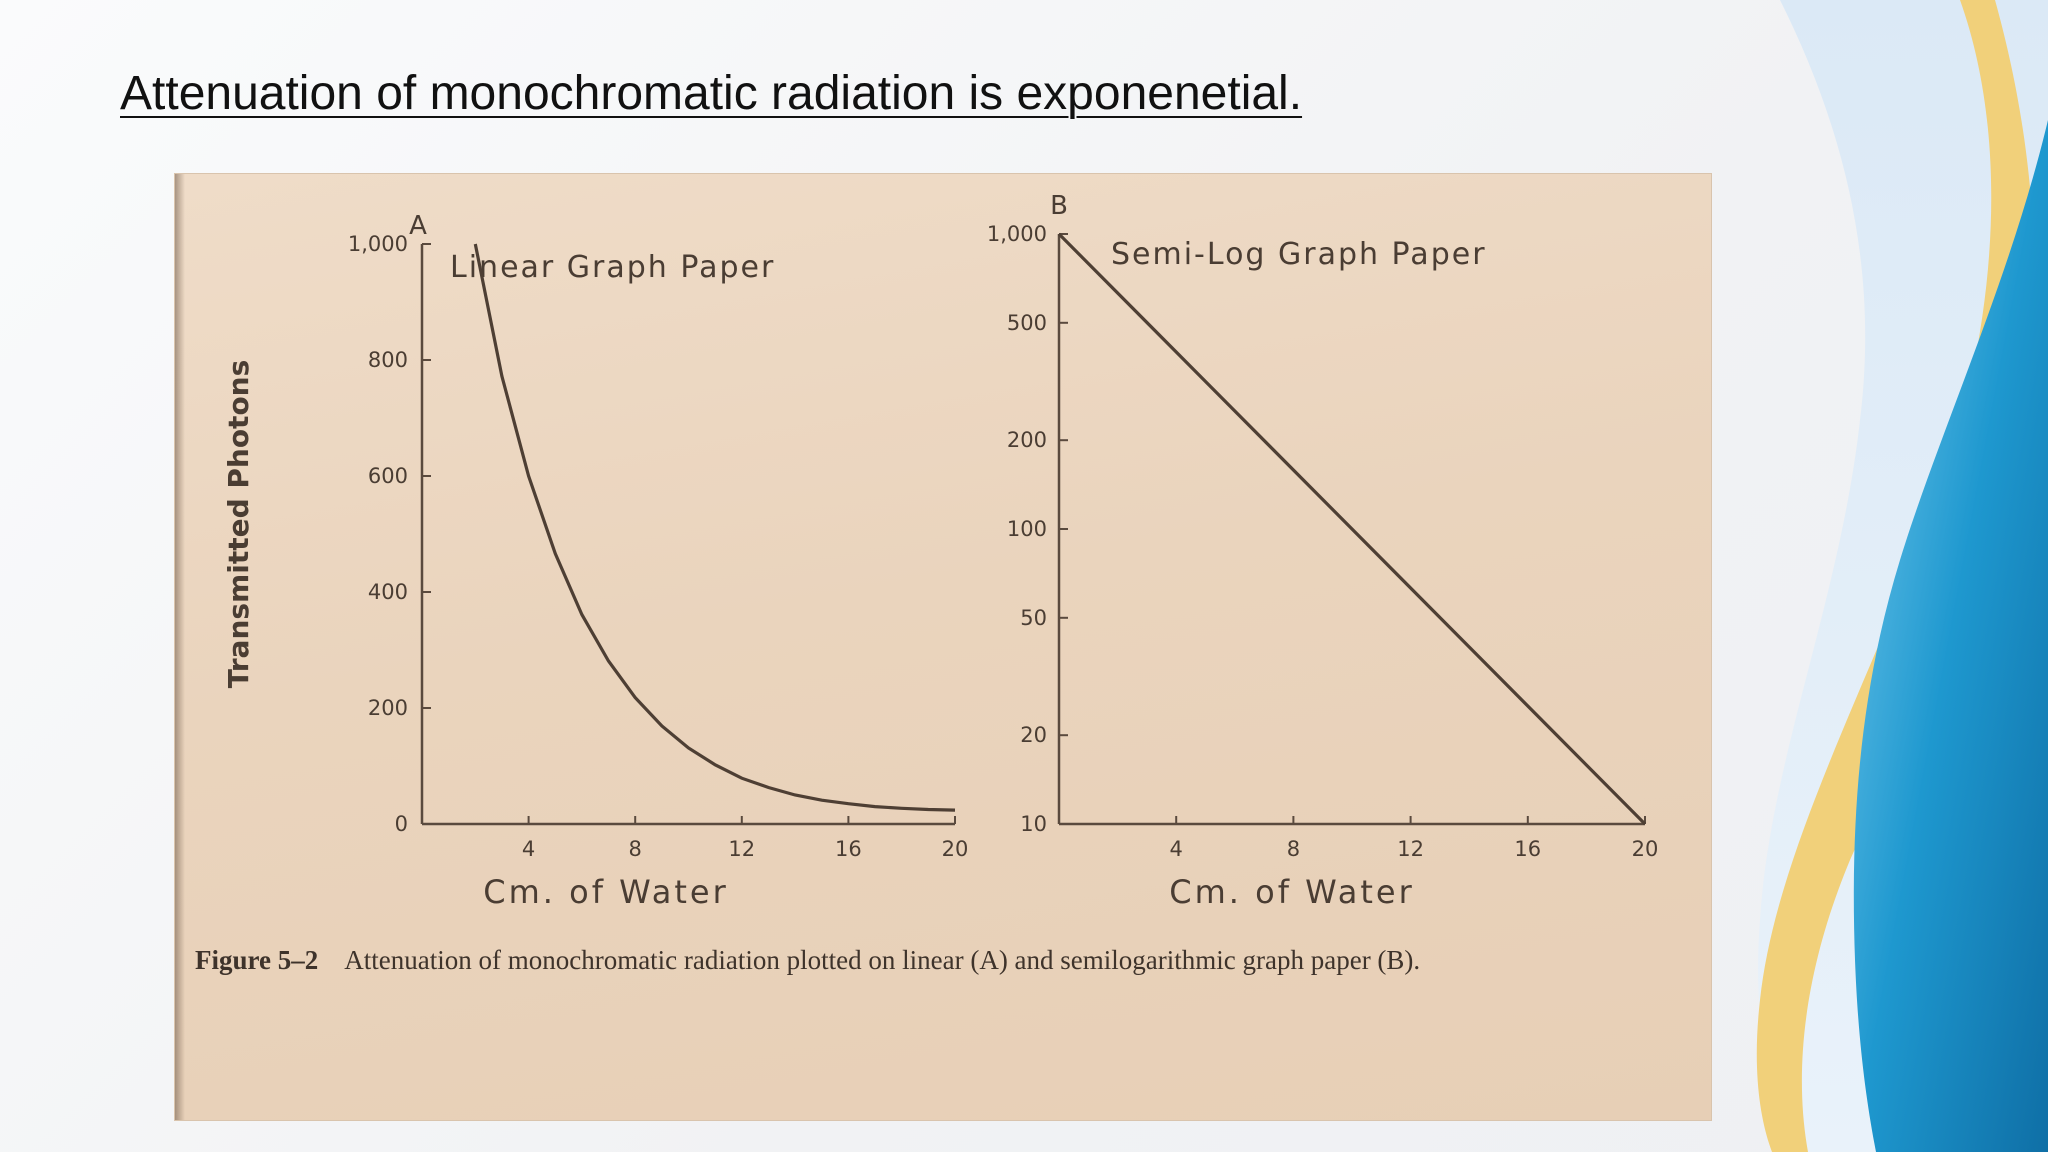 The image size is (2048, 1152). I want to click on yellow-wave-shape, so click(1895, 576).